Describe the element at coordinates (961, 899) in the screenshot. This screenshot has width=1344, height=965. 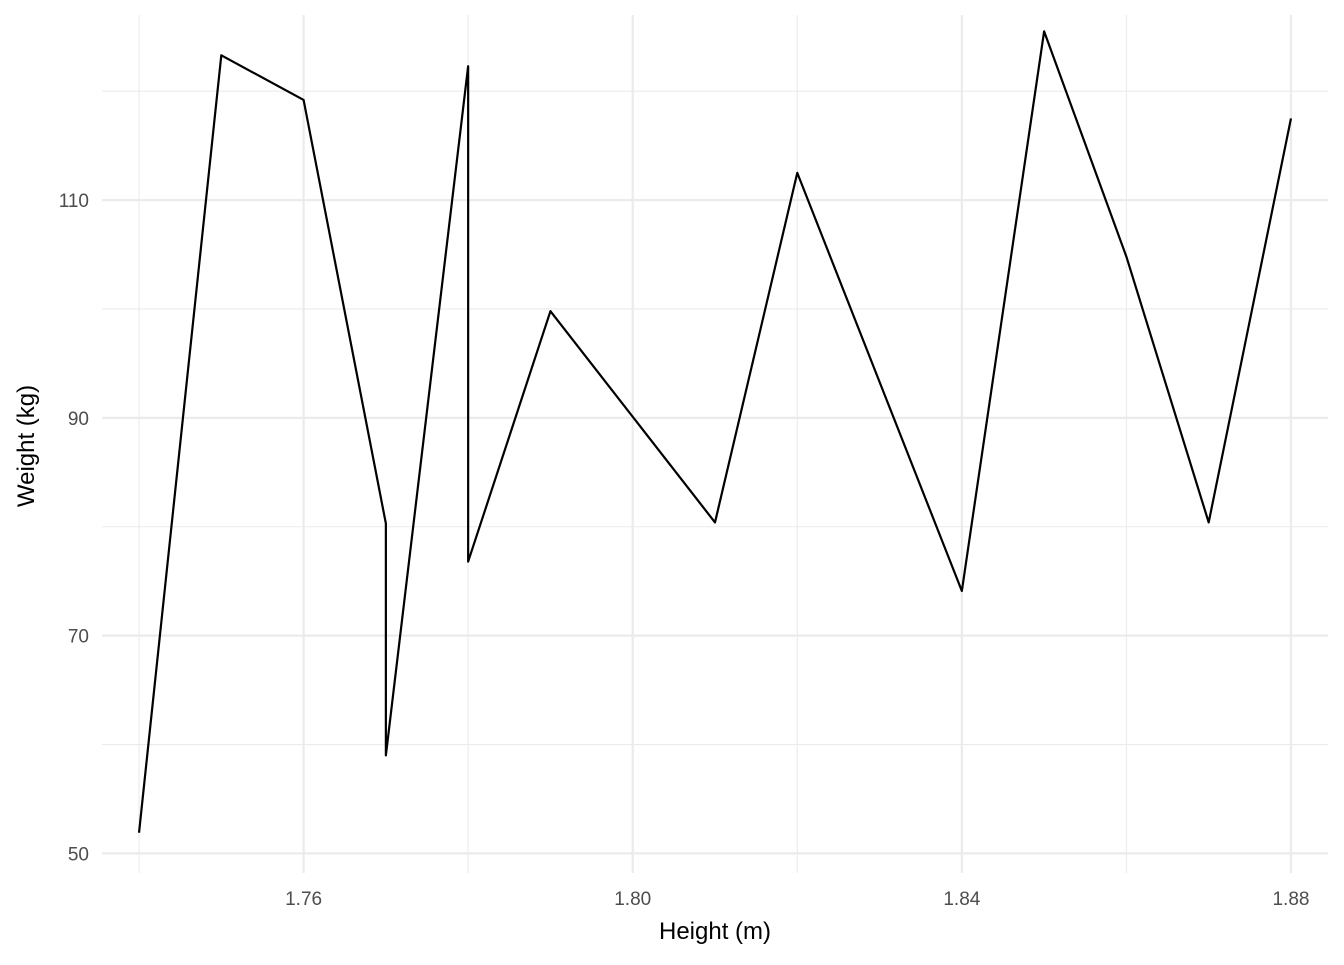
I see `x-tick-label: 1.84` at that location.